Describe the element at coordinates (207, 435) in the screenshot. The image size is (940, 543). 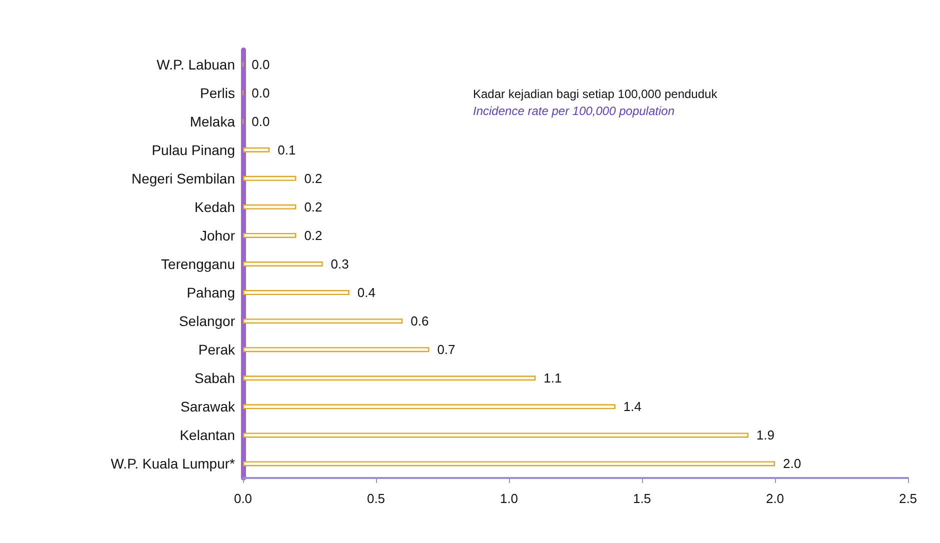
I see `y-tick-label: Kelantan` at that location.